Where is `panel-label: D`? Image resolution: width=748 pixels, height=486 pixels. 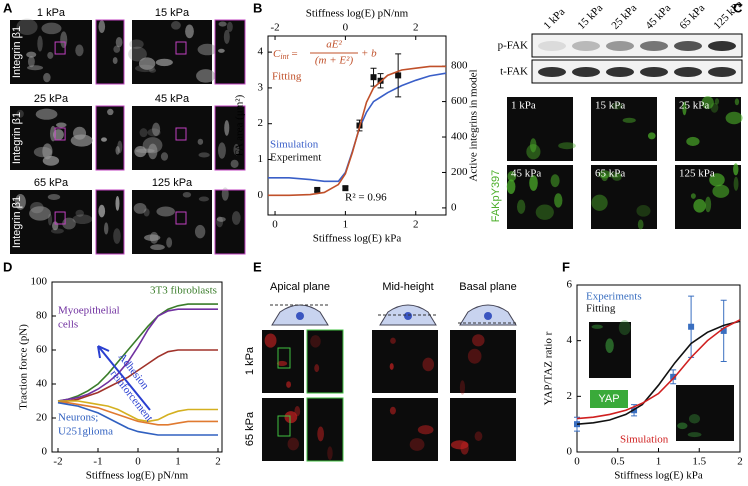
panel-label: D is located at coordinates (7, 266).